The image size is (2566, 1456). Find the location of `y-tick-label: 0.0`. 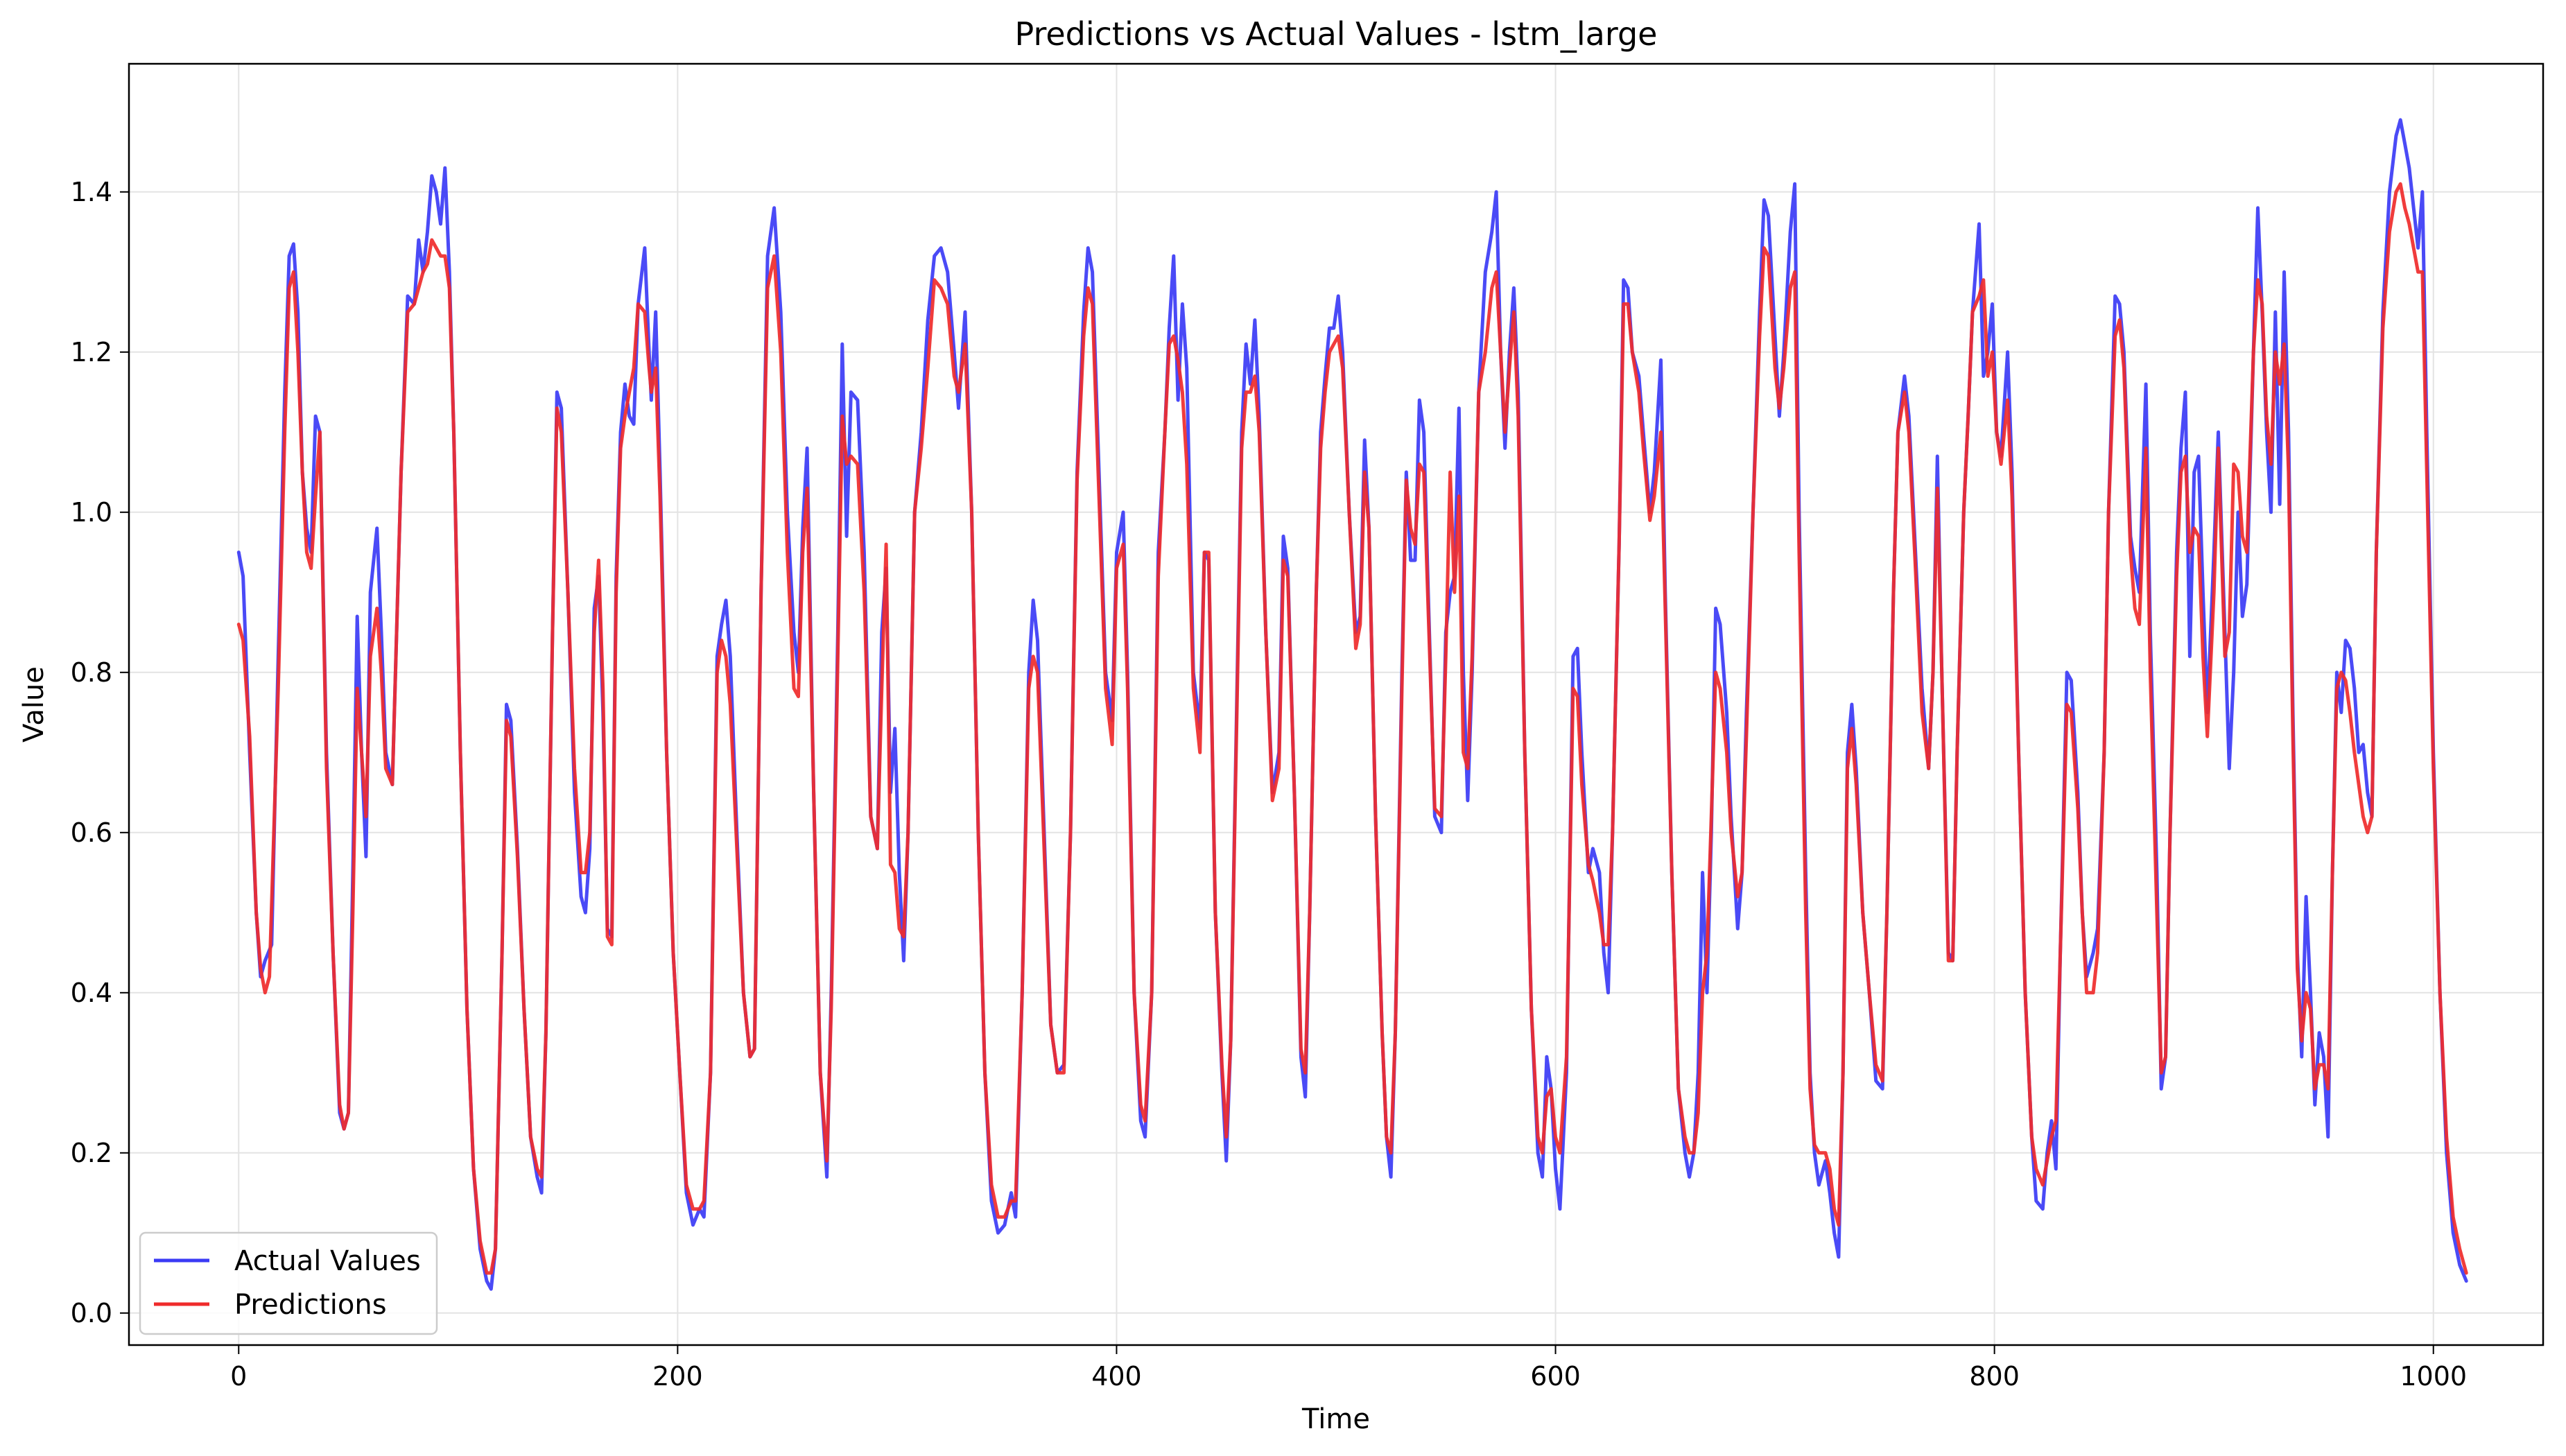

y-tick-label: 0.0 is located at coordinates (91, 1313).